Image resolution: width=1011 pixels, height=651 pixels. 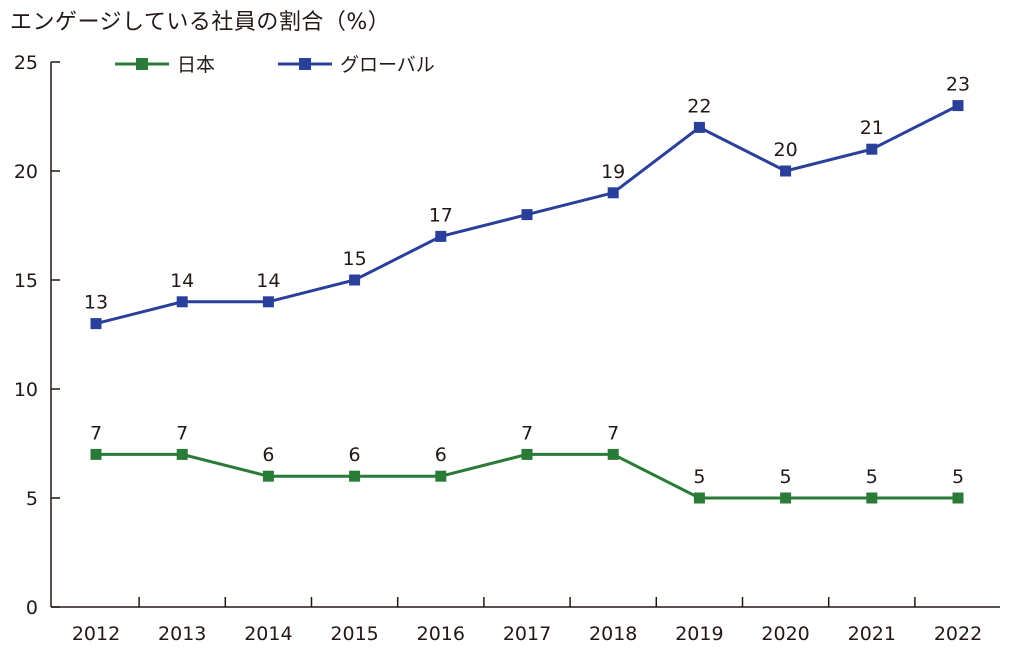 What do you see at coordinates (26, 281) in the screenshot?
I see `y-tick-label: 15` at bounding box center [26, 281].